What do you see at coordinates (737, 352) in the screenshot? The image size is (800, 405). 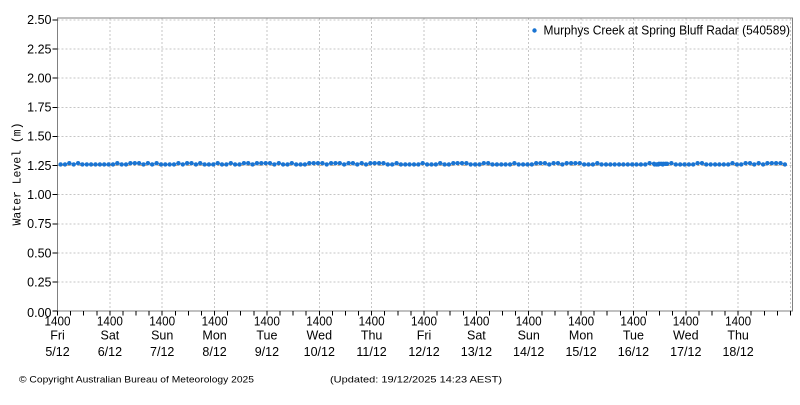 I see `svg-text: 18/12` at bounding box center [737, 352].